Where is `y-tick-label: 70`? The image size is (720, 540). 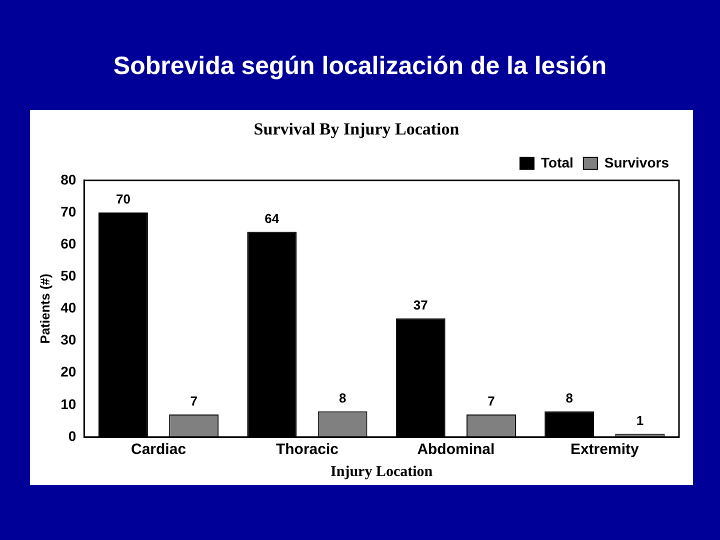
y-tick-label: 70 is located at coordinates (68, 211).